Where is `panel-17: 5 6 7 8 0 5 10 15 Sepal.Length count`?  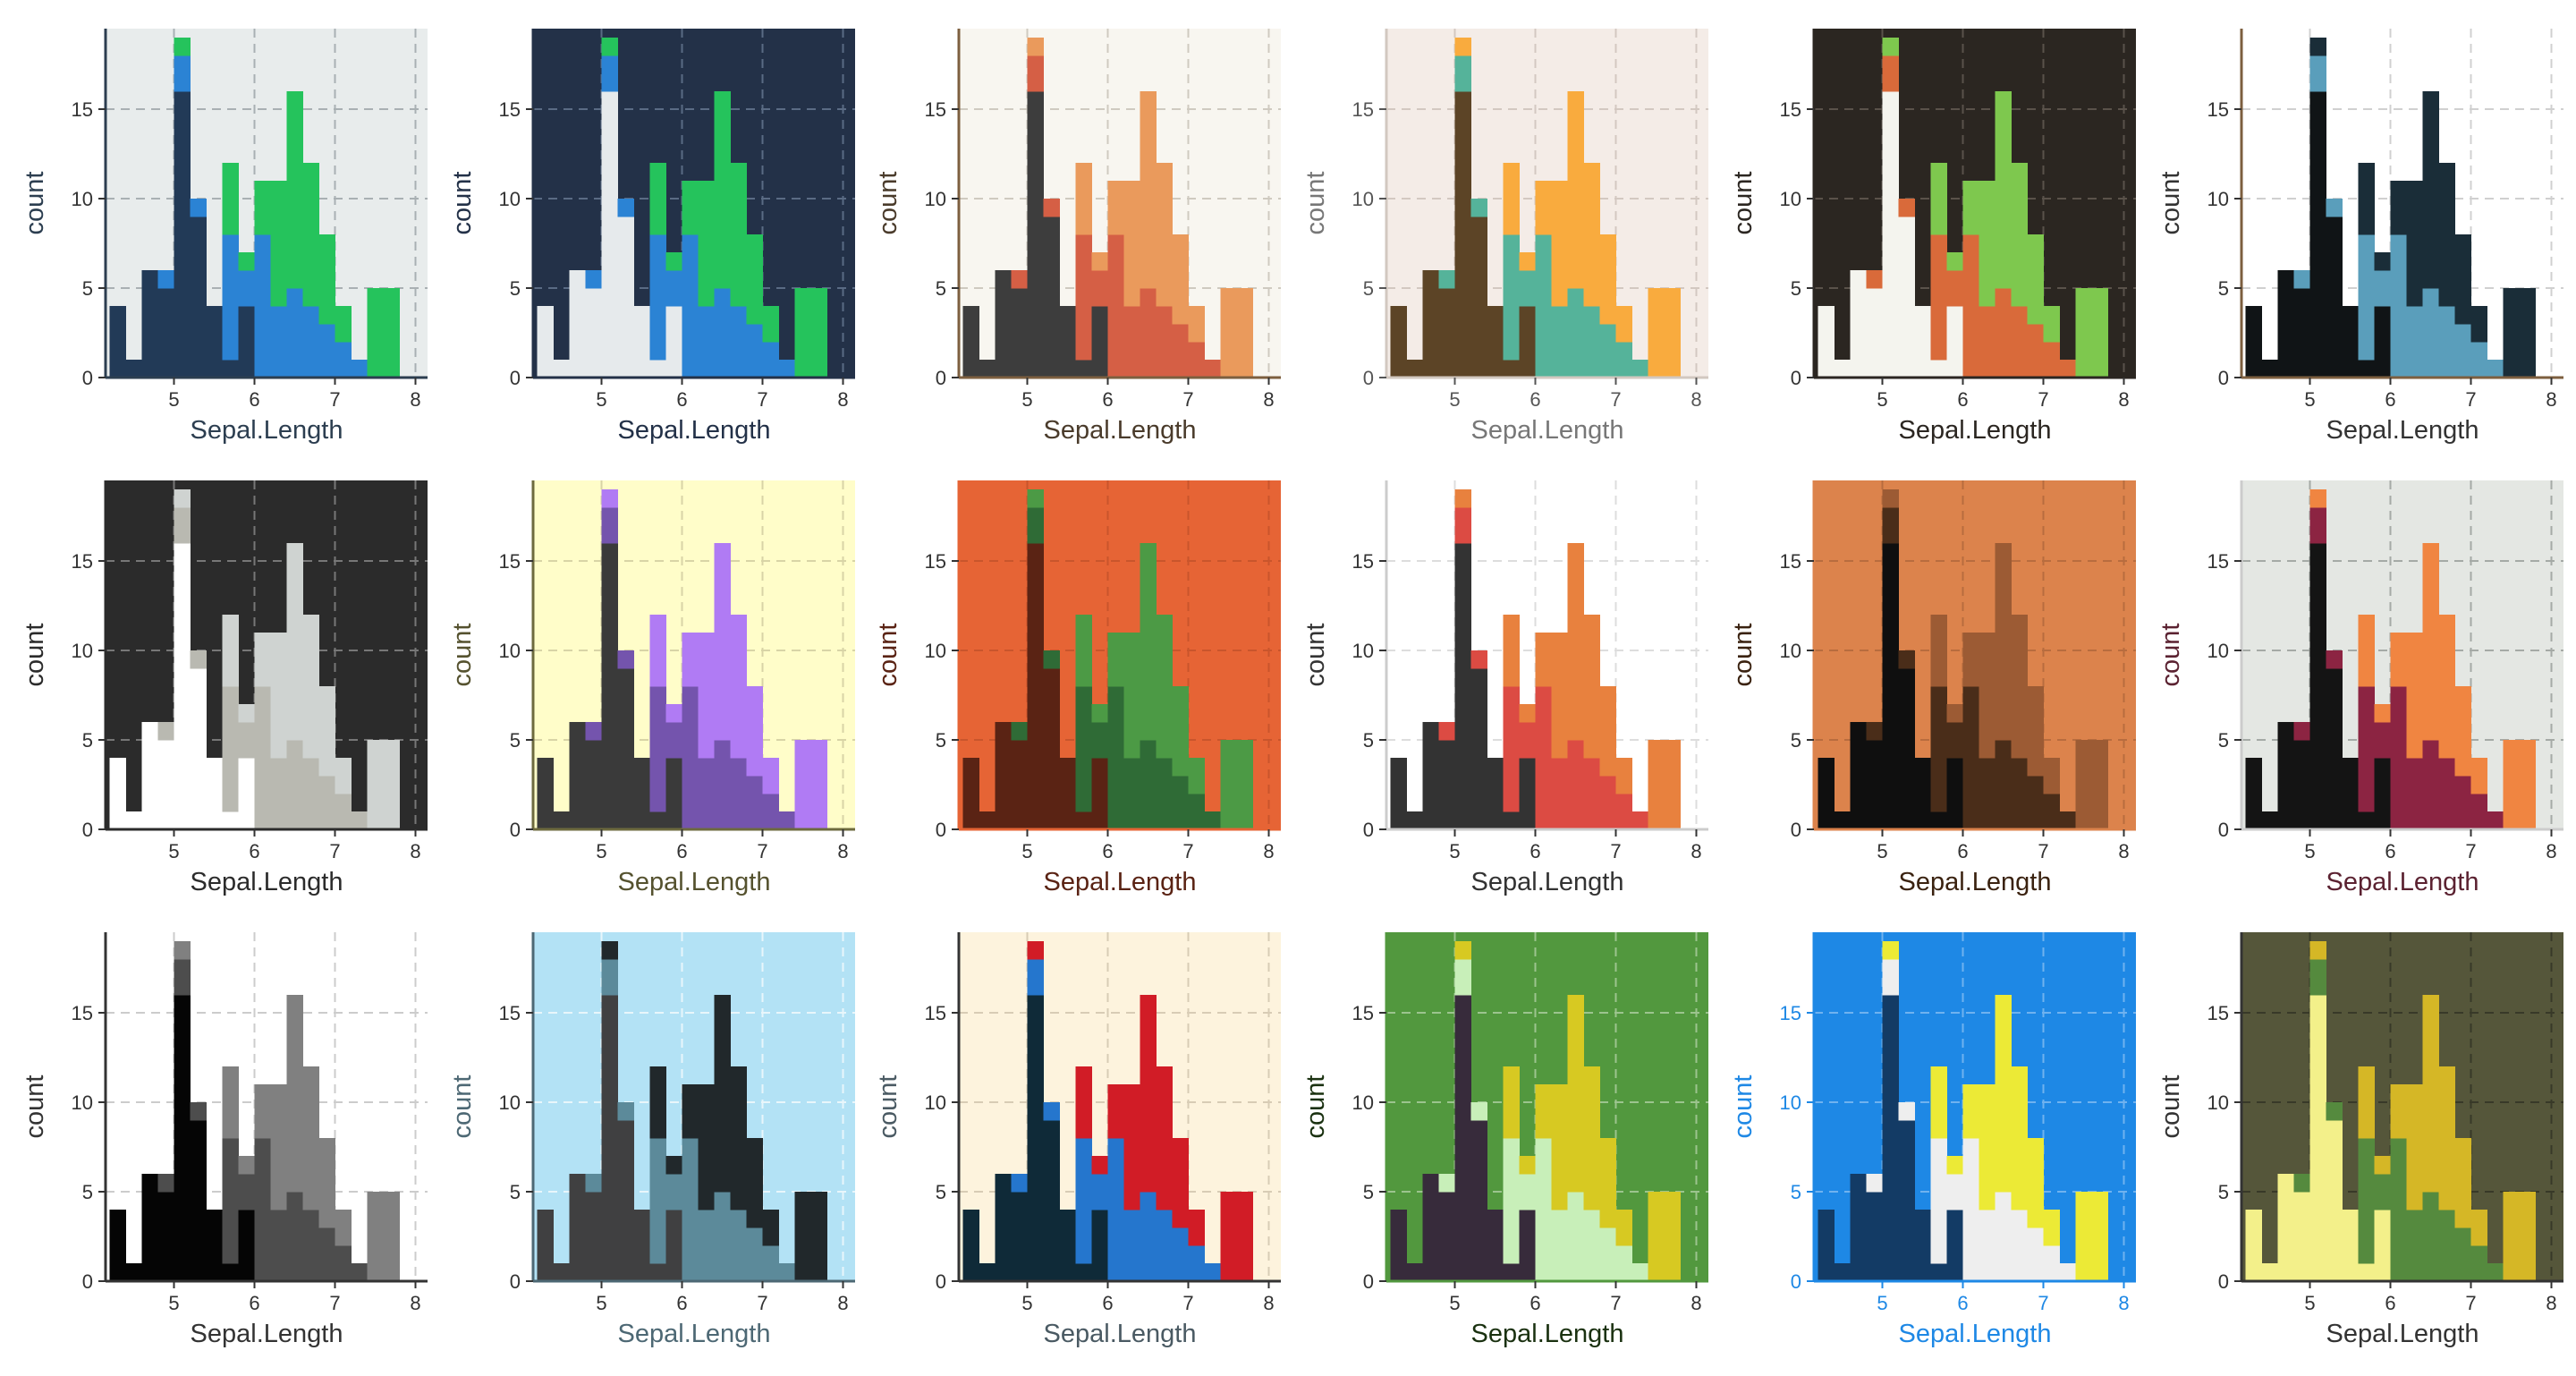
panel-17: 5 6 7 8 0 5 10 15 Sepal.Length count is located at coordinates (1932, 1140).